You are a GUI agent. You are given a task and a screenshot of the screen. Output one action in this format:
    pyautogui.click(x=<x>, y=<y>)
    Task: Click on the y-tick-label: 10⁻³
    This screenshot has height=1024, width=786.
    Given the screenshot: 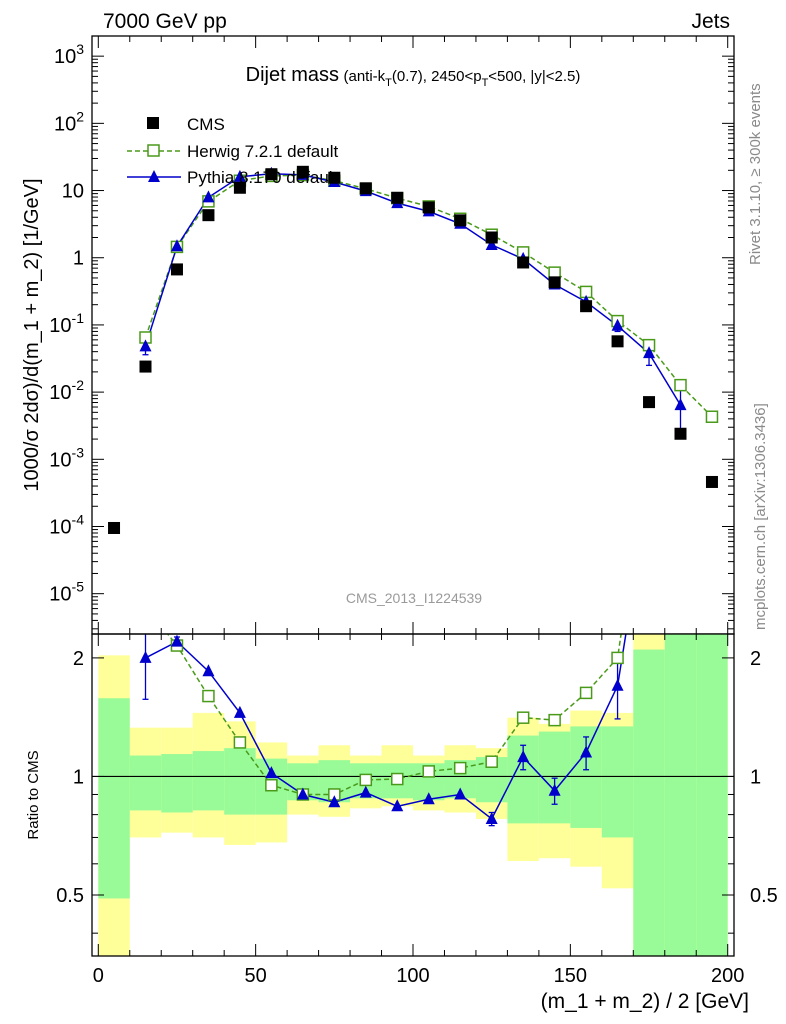 What is the action you would take?
    pyautogui.click(x=66, y=457)
    